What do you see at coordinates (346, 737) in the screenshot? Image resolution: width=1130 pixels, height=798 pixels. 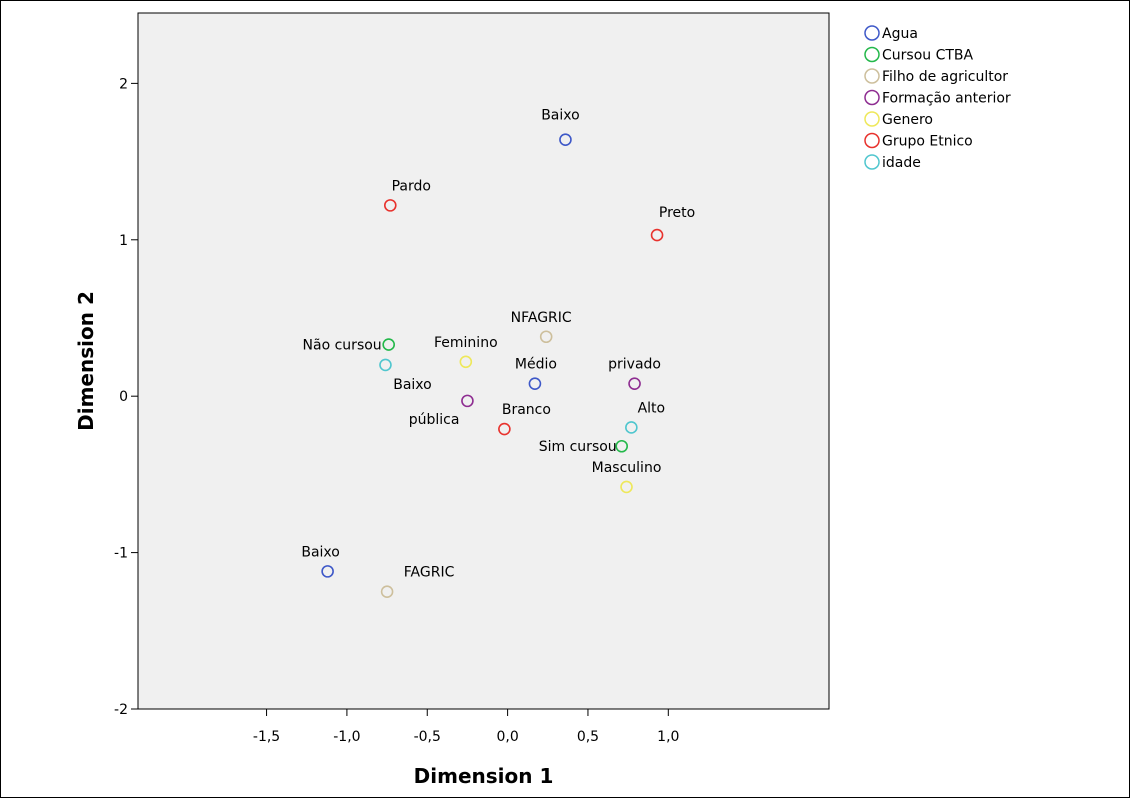 I see `x-tick-label: -1,0` at bounding box center [346, 737].